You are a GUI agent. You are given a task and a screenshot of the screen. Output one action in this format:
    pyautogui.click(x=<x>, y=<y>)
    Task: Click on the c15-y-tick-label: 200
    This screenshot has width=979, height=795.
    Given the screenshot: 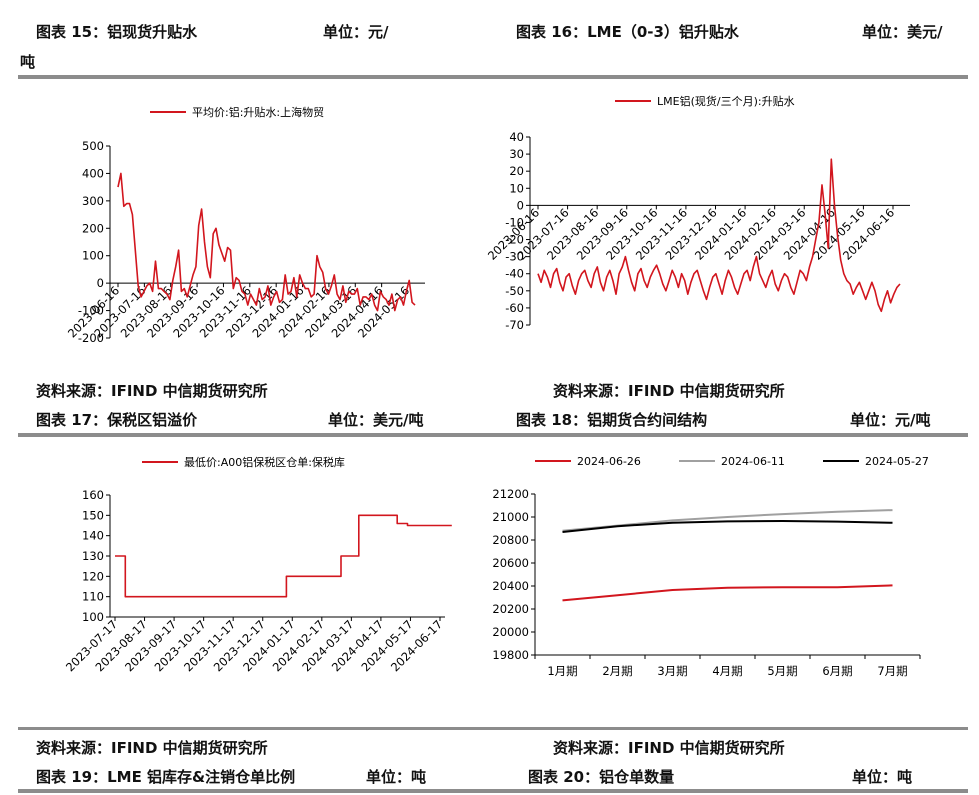 What is the action you would take?
    pyautogui.click(x=93, y=228)
    